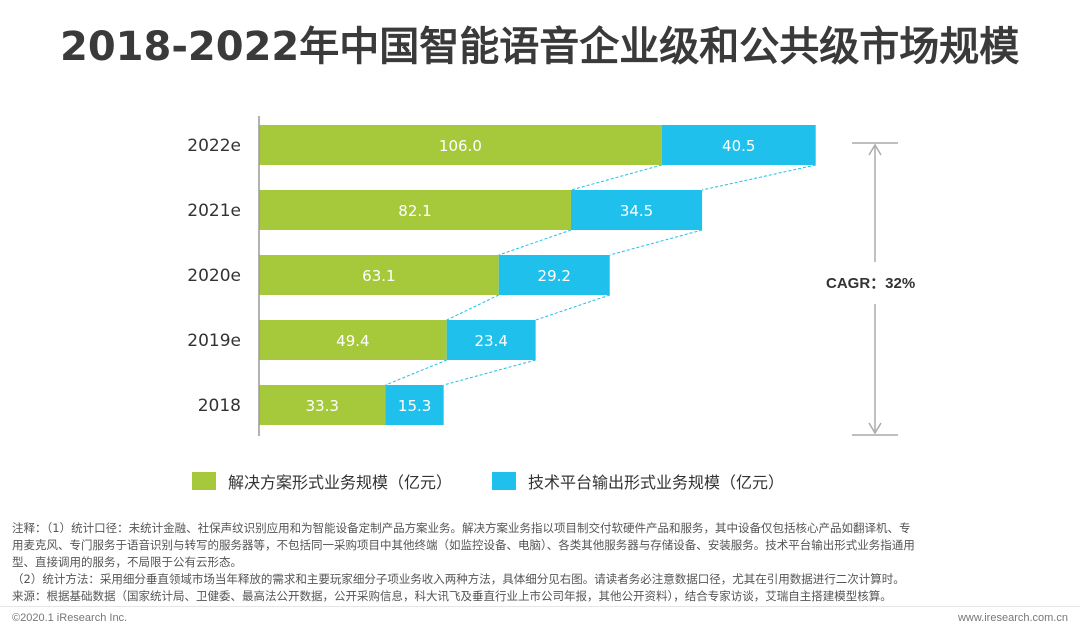 This screenshot has width=1080, height=636. I want to click on website: www.iresearch.com.cn, so click(1012, 618).